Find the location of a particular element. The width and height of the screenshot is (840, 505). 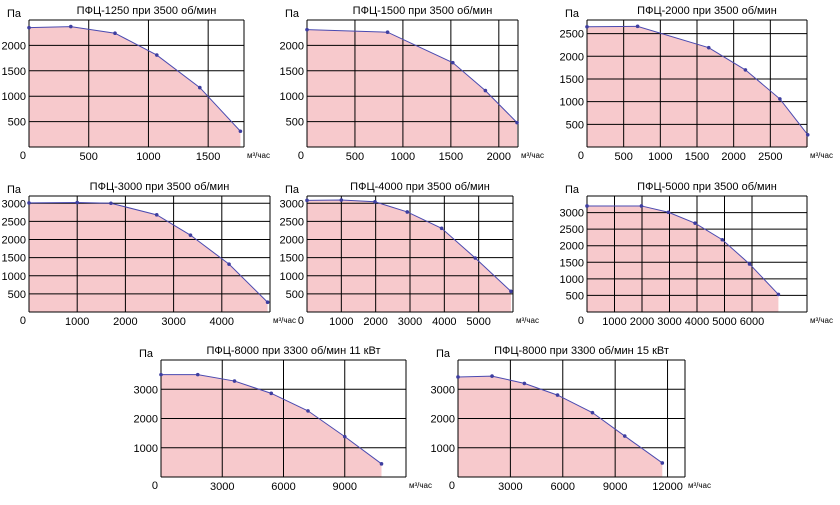

chart-title: ПФЦ-1250 при 3500 об/мин is located at coordinates (147, 11).